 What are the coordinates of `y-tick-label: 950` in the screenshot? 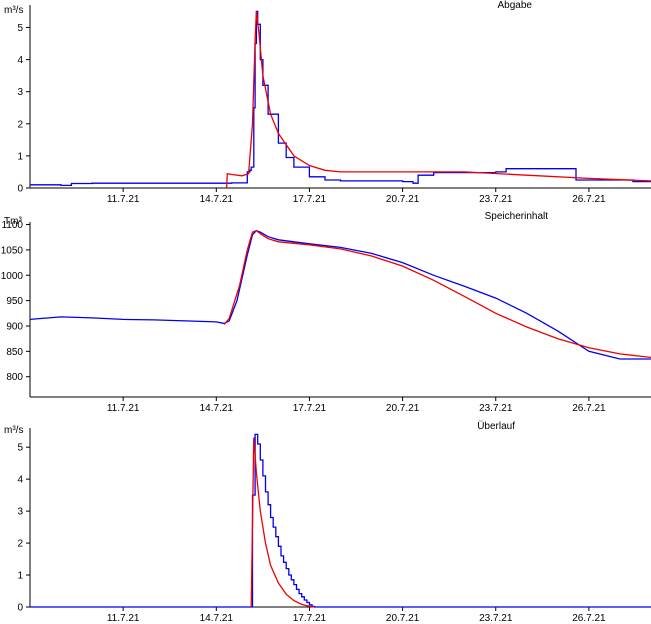 It's located at (14, 301).